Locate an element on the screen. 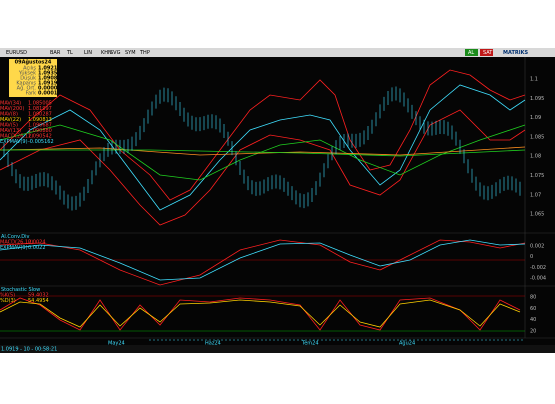 The width and height of the screenshot is (555, 404). tooltip-value: 0.0000 is located at coordinates (48, 89).